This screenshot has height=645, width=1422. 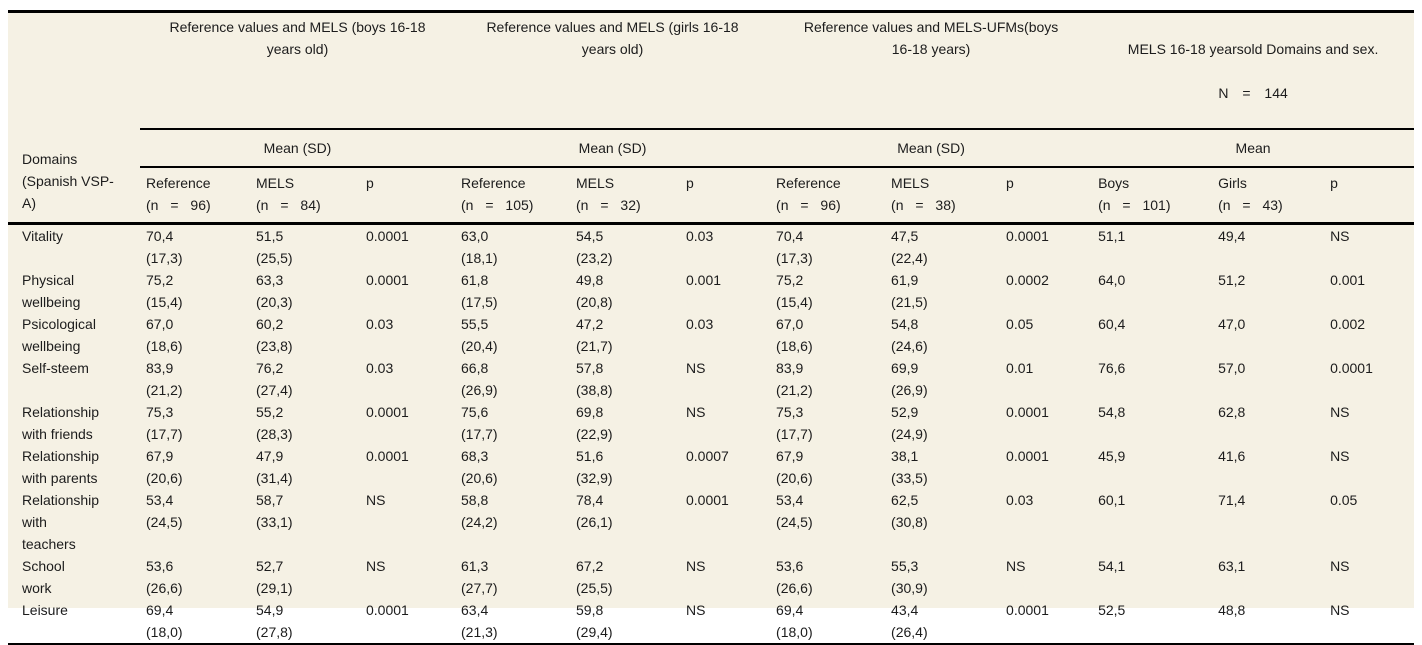 I want to click on mean-sd-cell: 55,3 (30,9), so click(x=909, y=577).